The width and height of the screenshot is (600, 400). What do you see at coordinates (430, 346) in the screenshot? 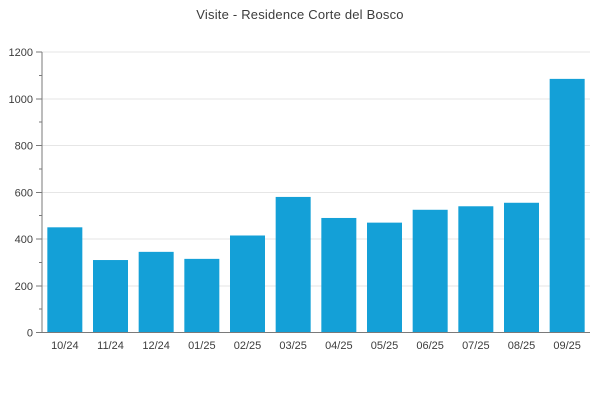
I see `x-tick-label-06/25: 06/25` at bounding box center [430, 346].